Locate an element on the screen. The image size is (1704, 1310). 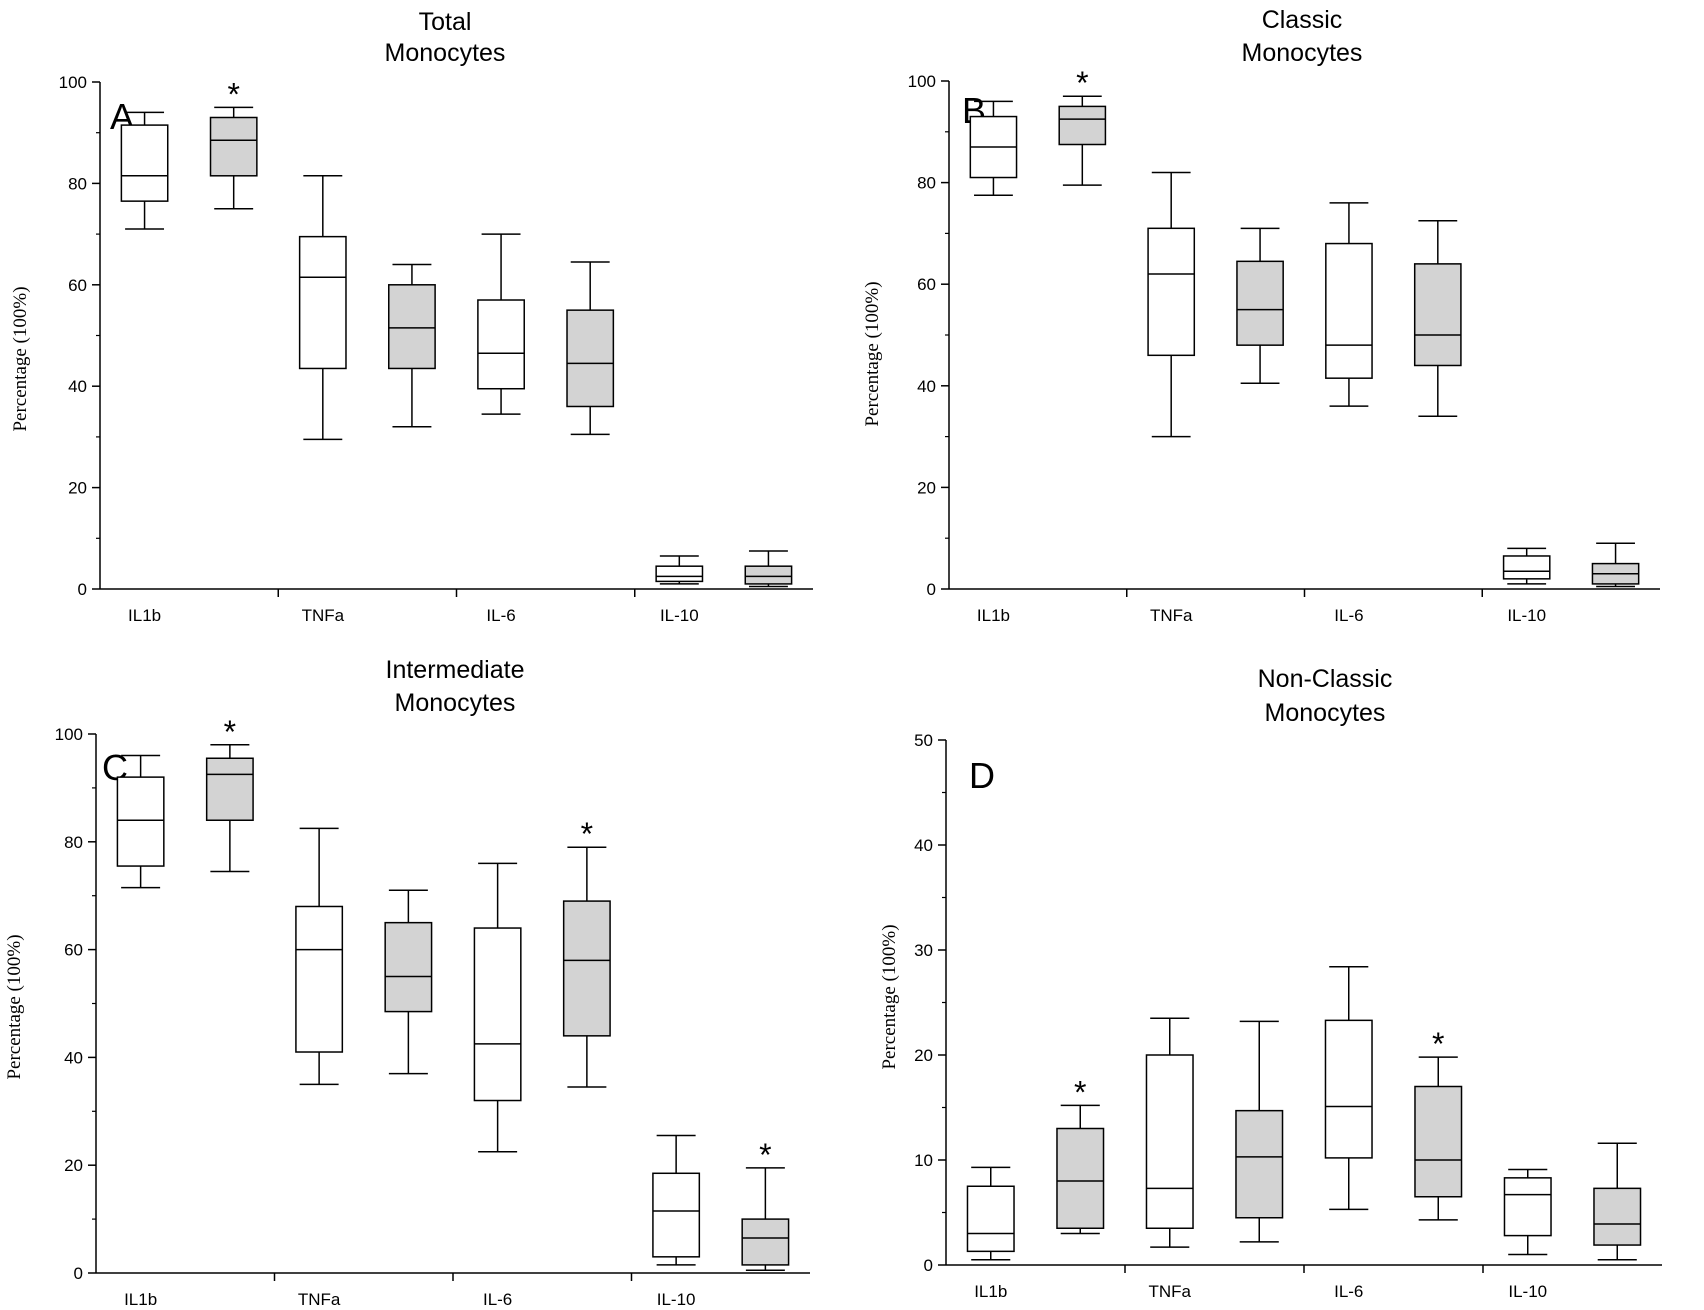
box-il6-shaded is located at coordinates (1437, 318).